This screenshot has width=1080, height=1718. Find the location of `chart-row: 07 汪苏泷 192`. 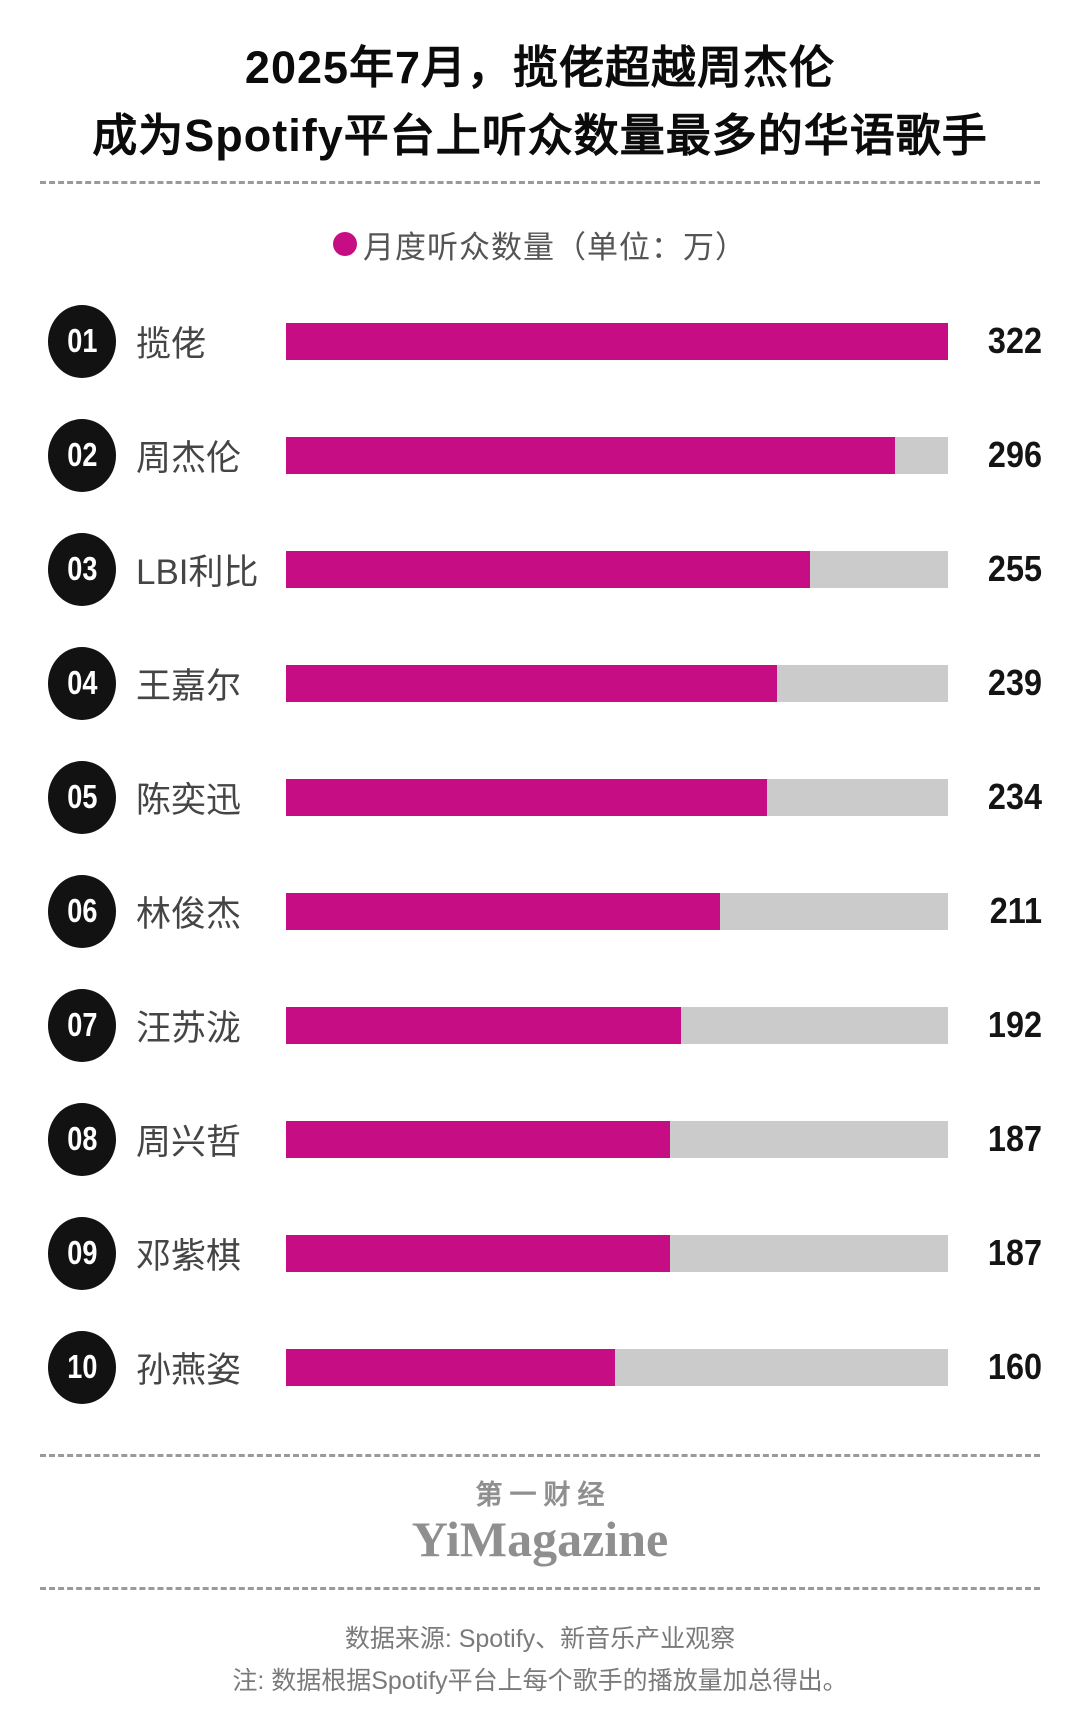

chart-row: 07 汪苏泷 192 is located at coordinates (540, 1025).